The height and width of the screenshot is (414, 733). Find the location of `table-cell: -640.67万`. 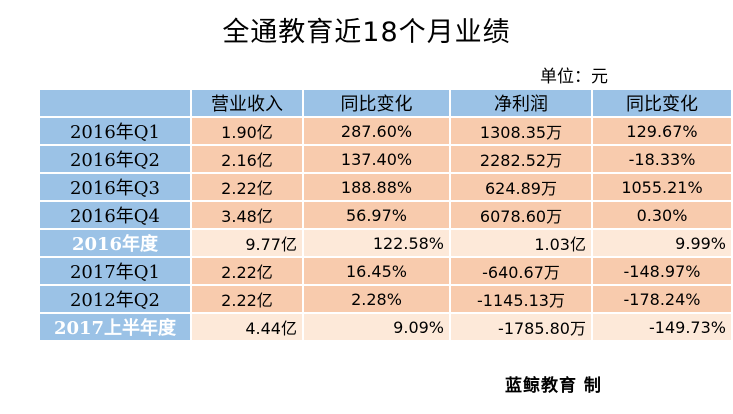

table-cell: -640.67万 is located at coordinates (521, 271).